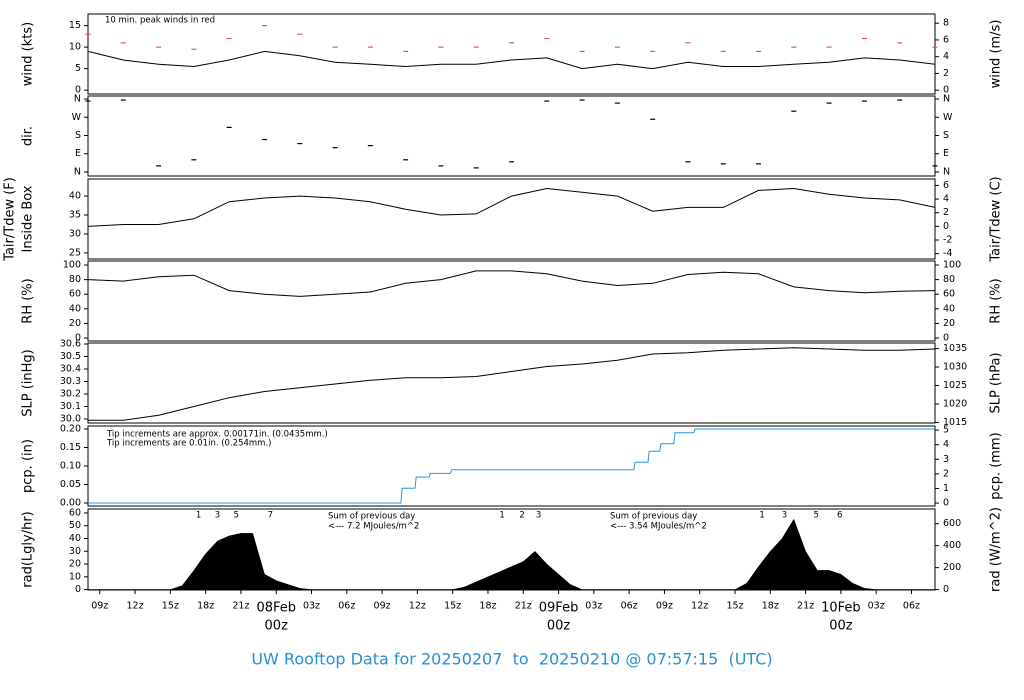  I want to click on y-tick-label: 100, so click(72, 265).